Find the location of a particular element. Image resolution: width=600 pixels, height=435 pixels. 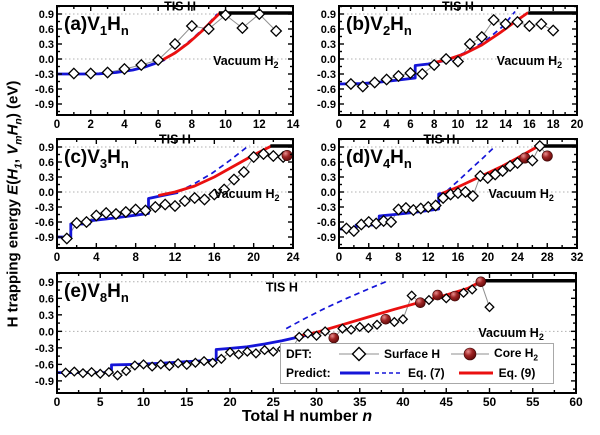

eq7-dashed-line is located at coordinates (214, 168).